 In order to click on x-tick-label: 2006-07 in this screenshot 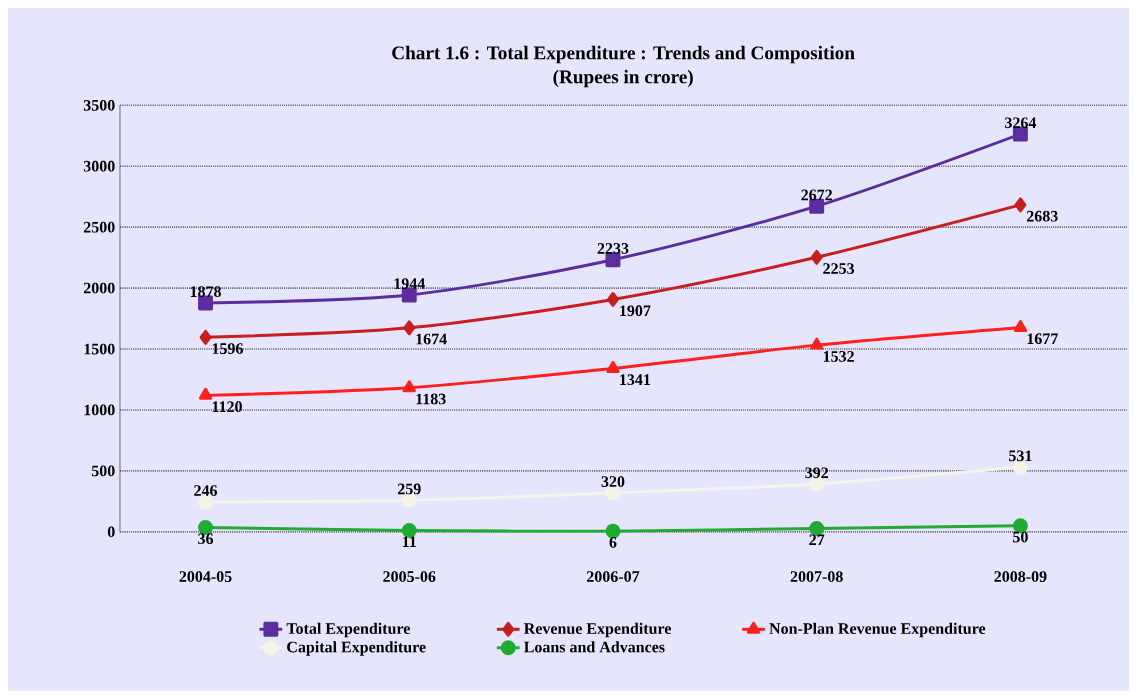, I will do `click(613, 576)`.